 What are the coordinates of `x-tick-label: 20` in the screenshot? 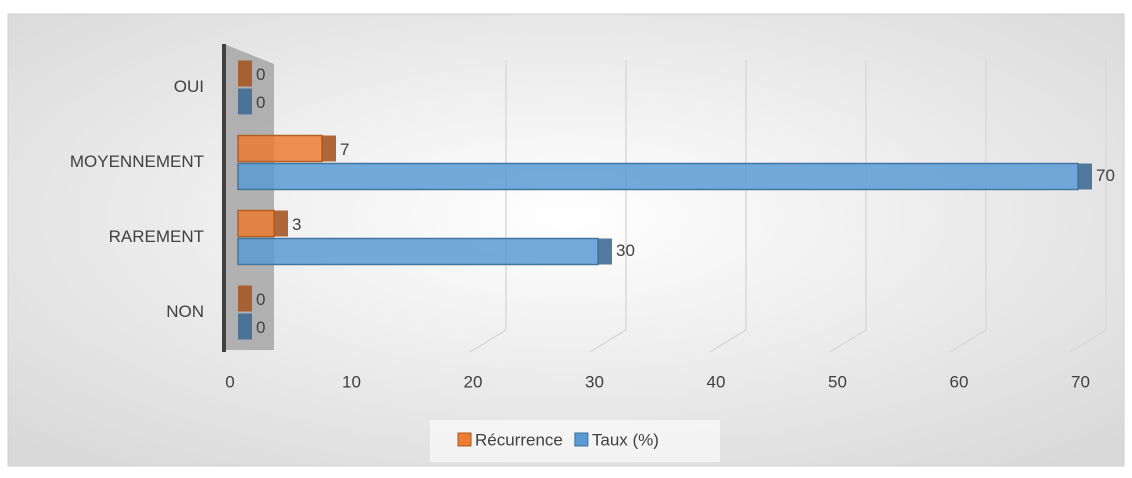 It's located at (473, 381).